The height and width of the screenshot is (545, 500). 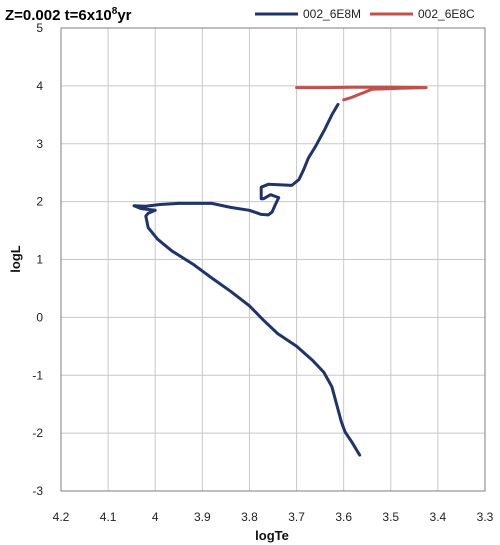 I want to click on legend: 002_6E8M 002_6E8C, so click(x=365, y=14).